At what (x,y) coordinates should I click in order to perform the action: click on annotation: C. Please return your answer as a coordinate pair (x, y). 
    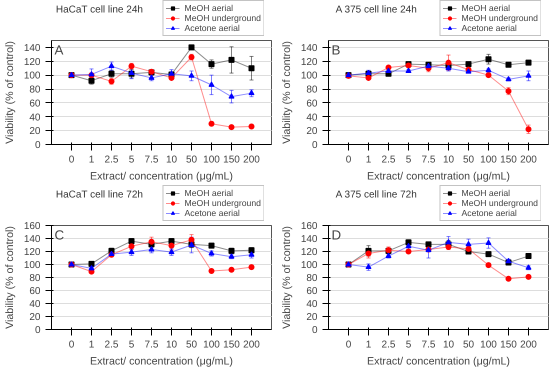
    Looking at the image, I should click on (59, 235).